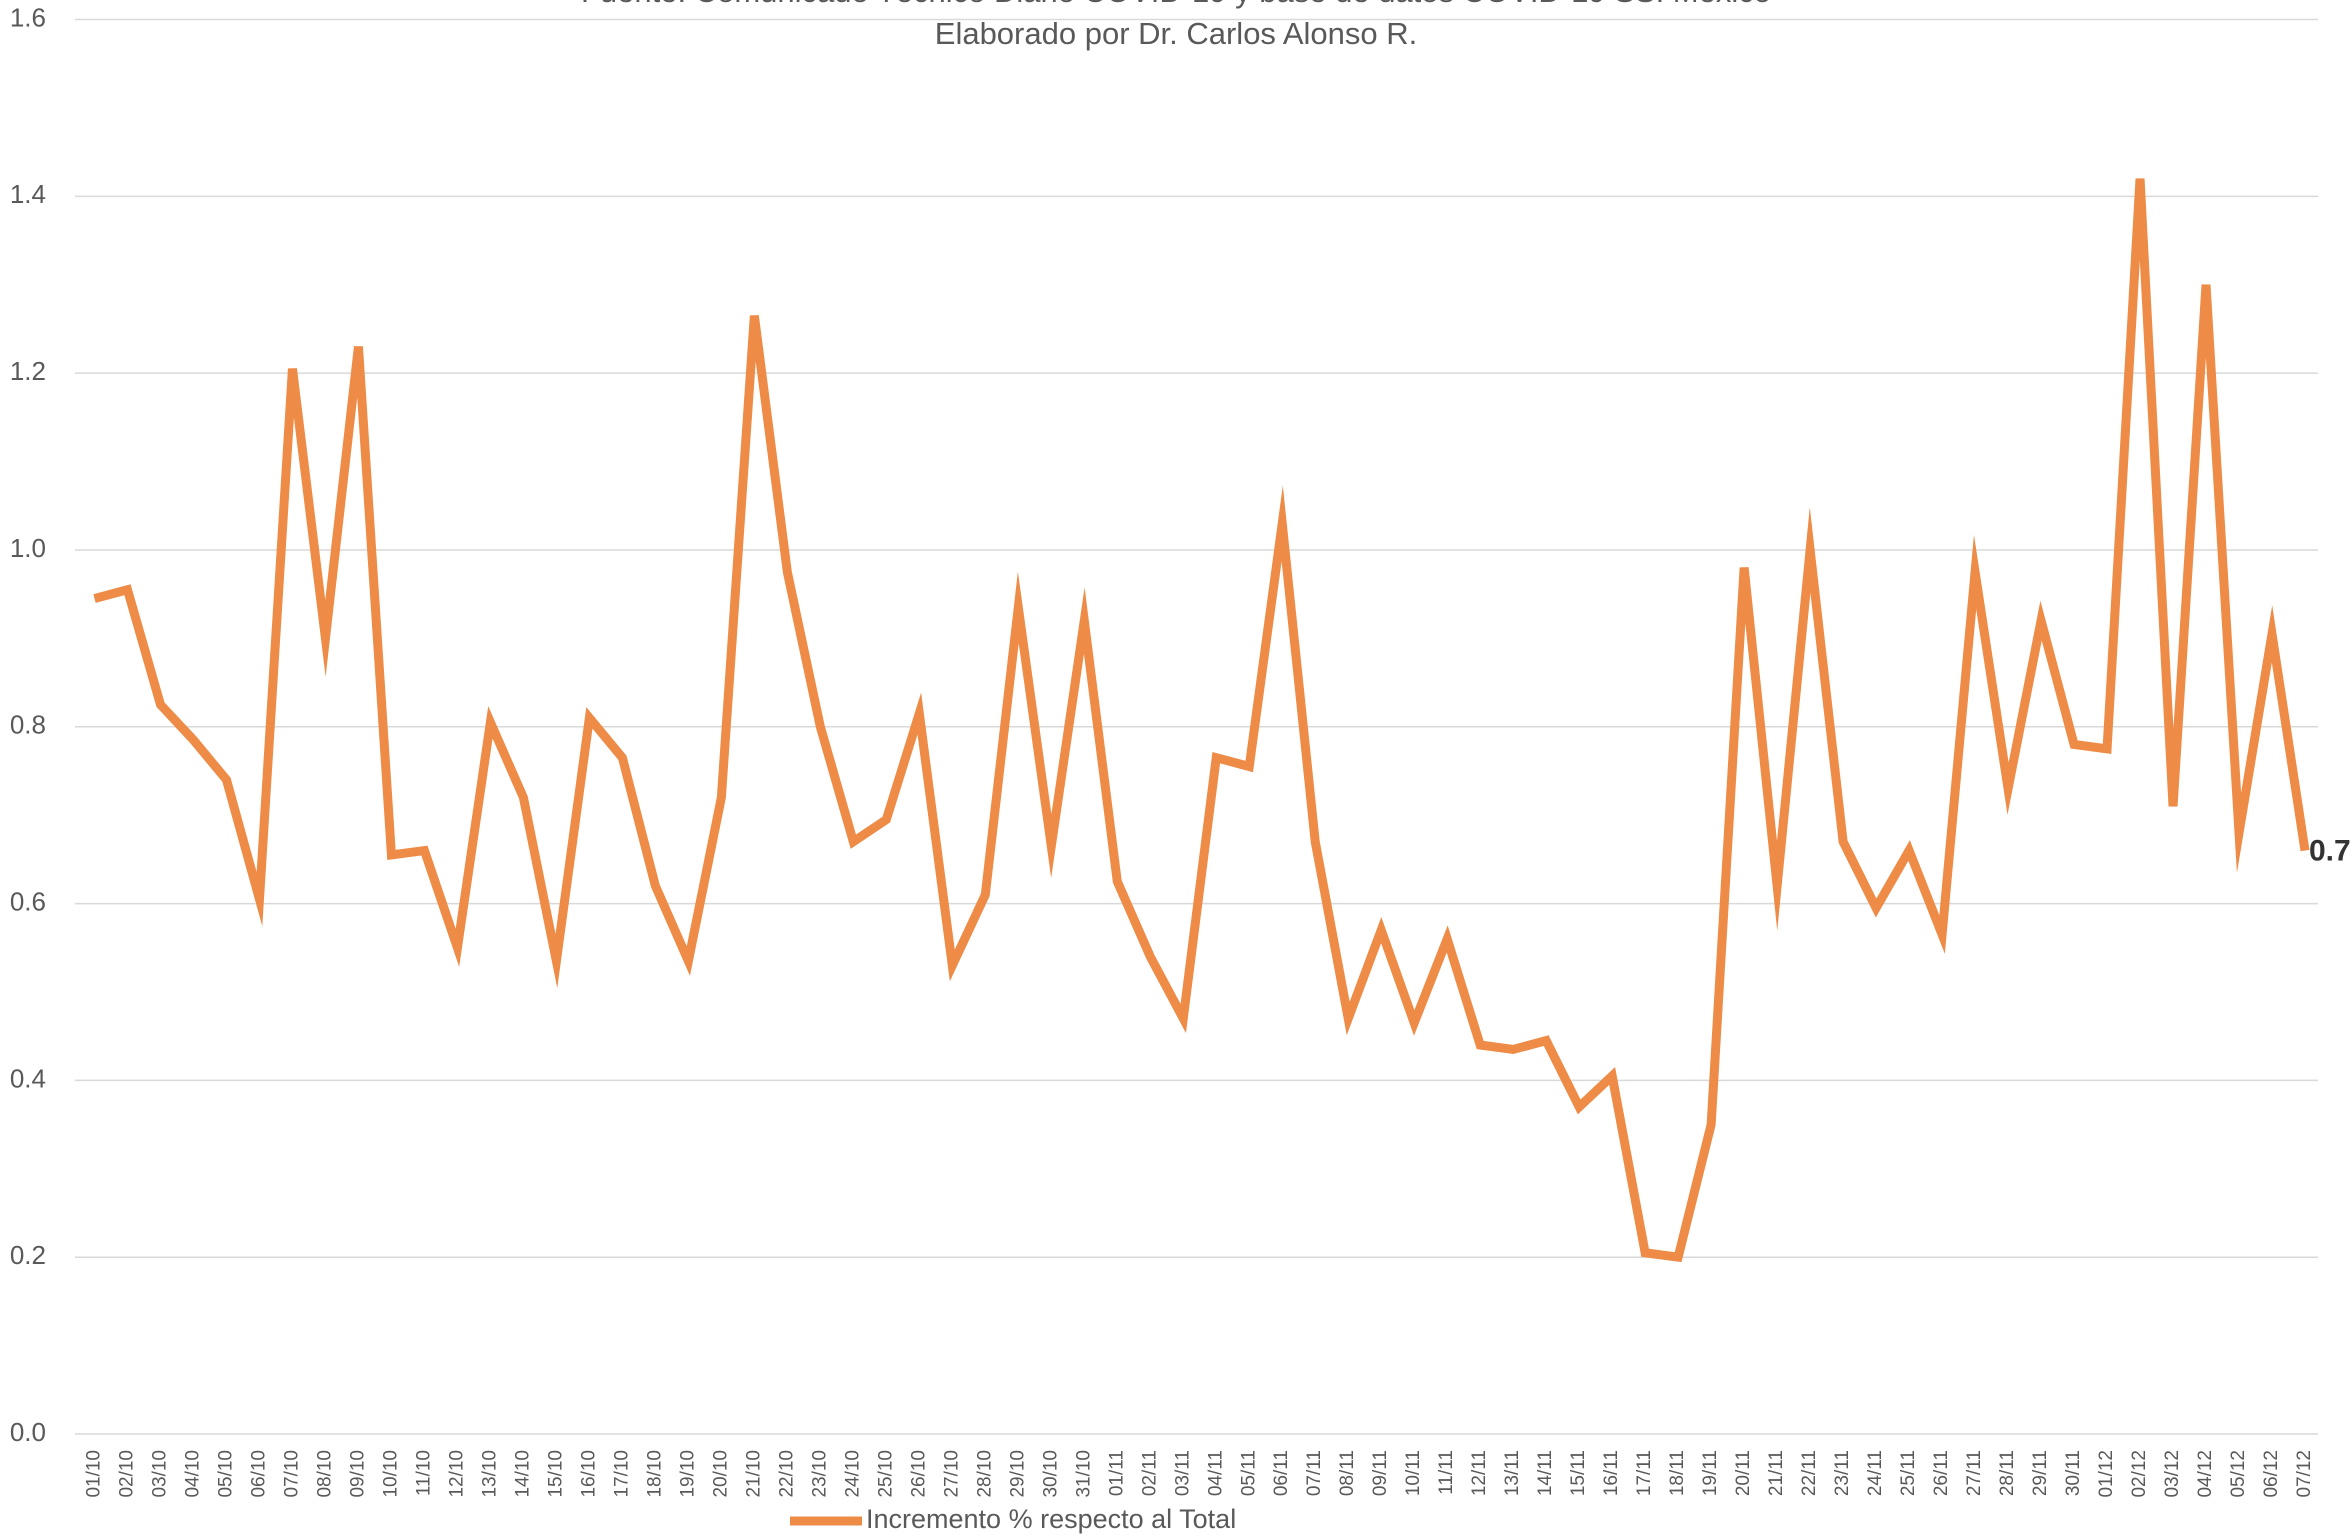 Image resolution: width=2352 pixels, height=1540 pixels. What do you see at coordinates (1908, 1473) in the screenshot?
I see `x-tick-label: 25/11` at bounding box center [1908, 1473].